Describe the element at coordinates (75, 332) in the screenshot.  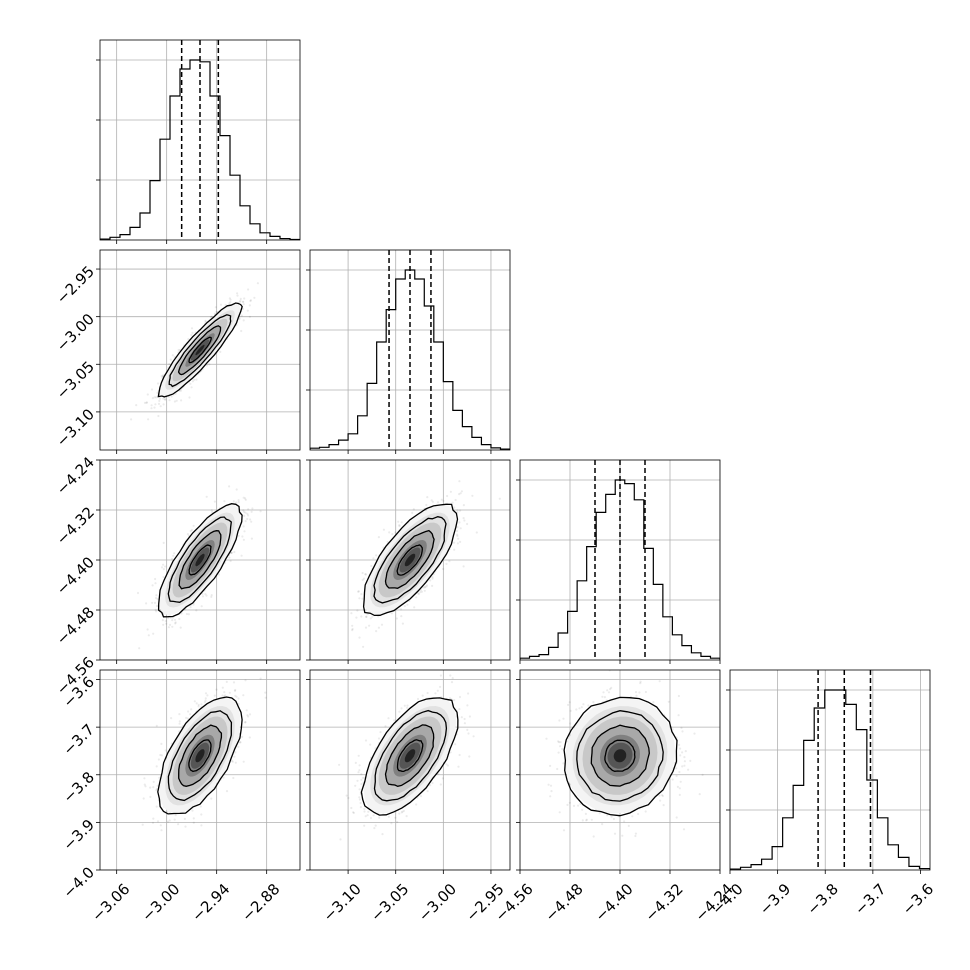
I see `y-tick-label: −3.00` at that location.